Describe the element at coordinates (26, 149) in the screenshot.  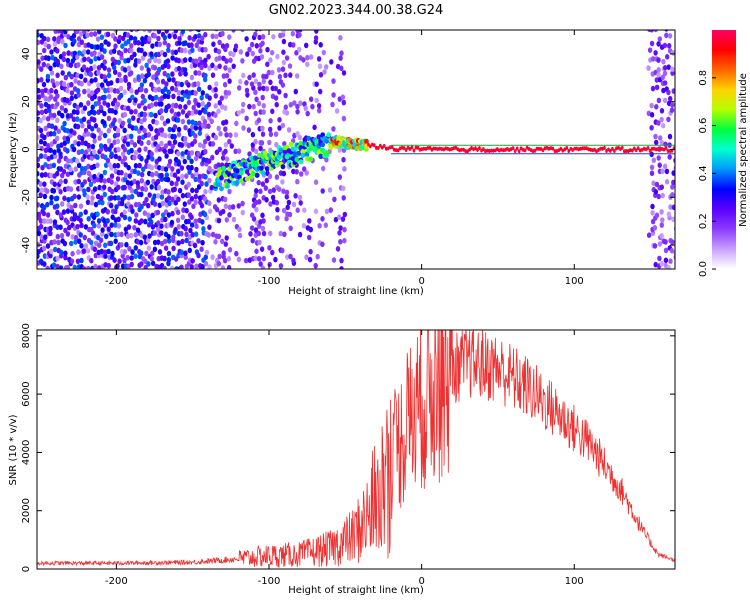
I see `y-tick-label: 0` at that location.